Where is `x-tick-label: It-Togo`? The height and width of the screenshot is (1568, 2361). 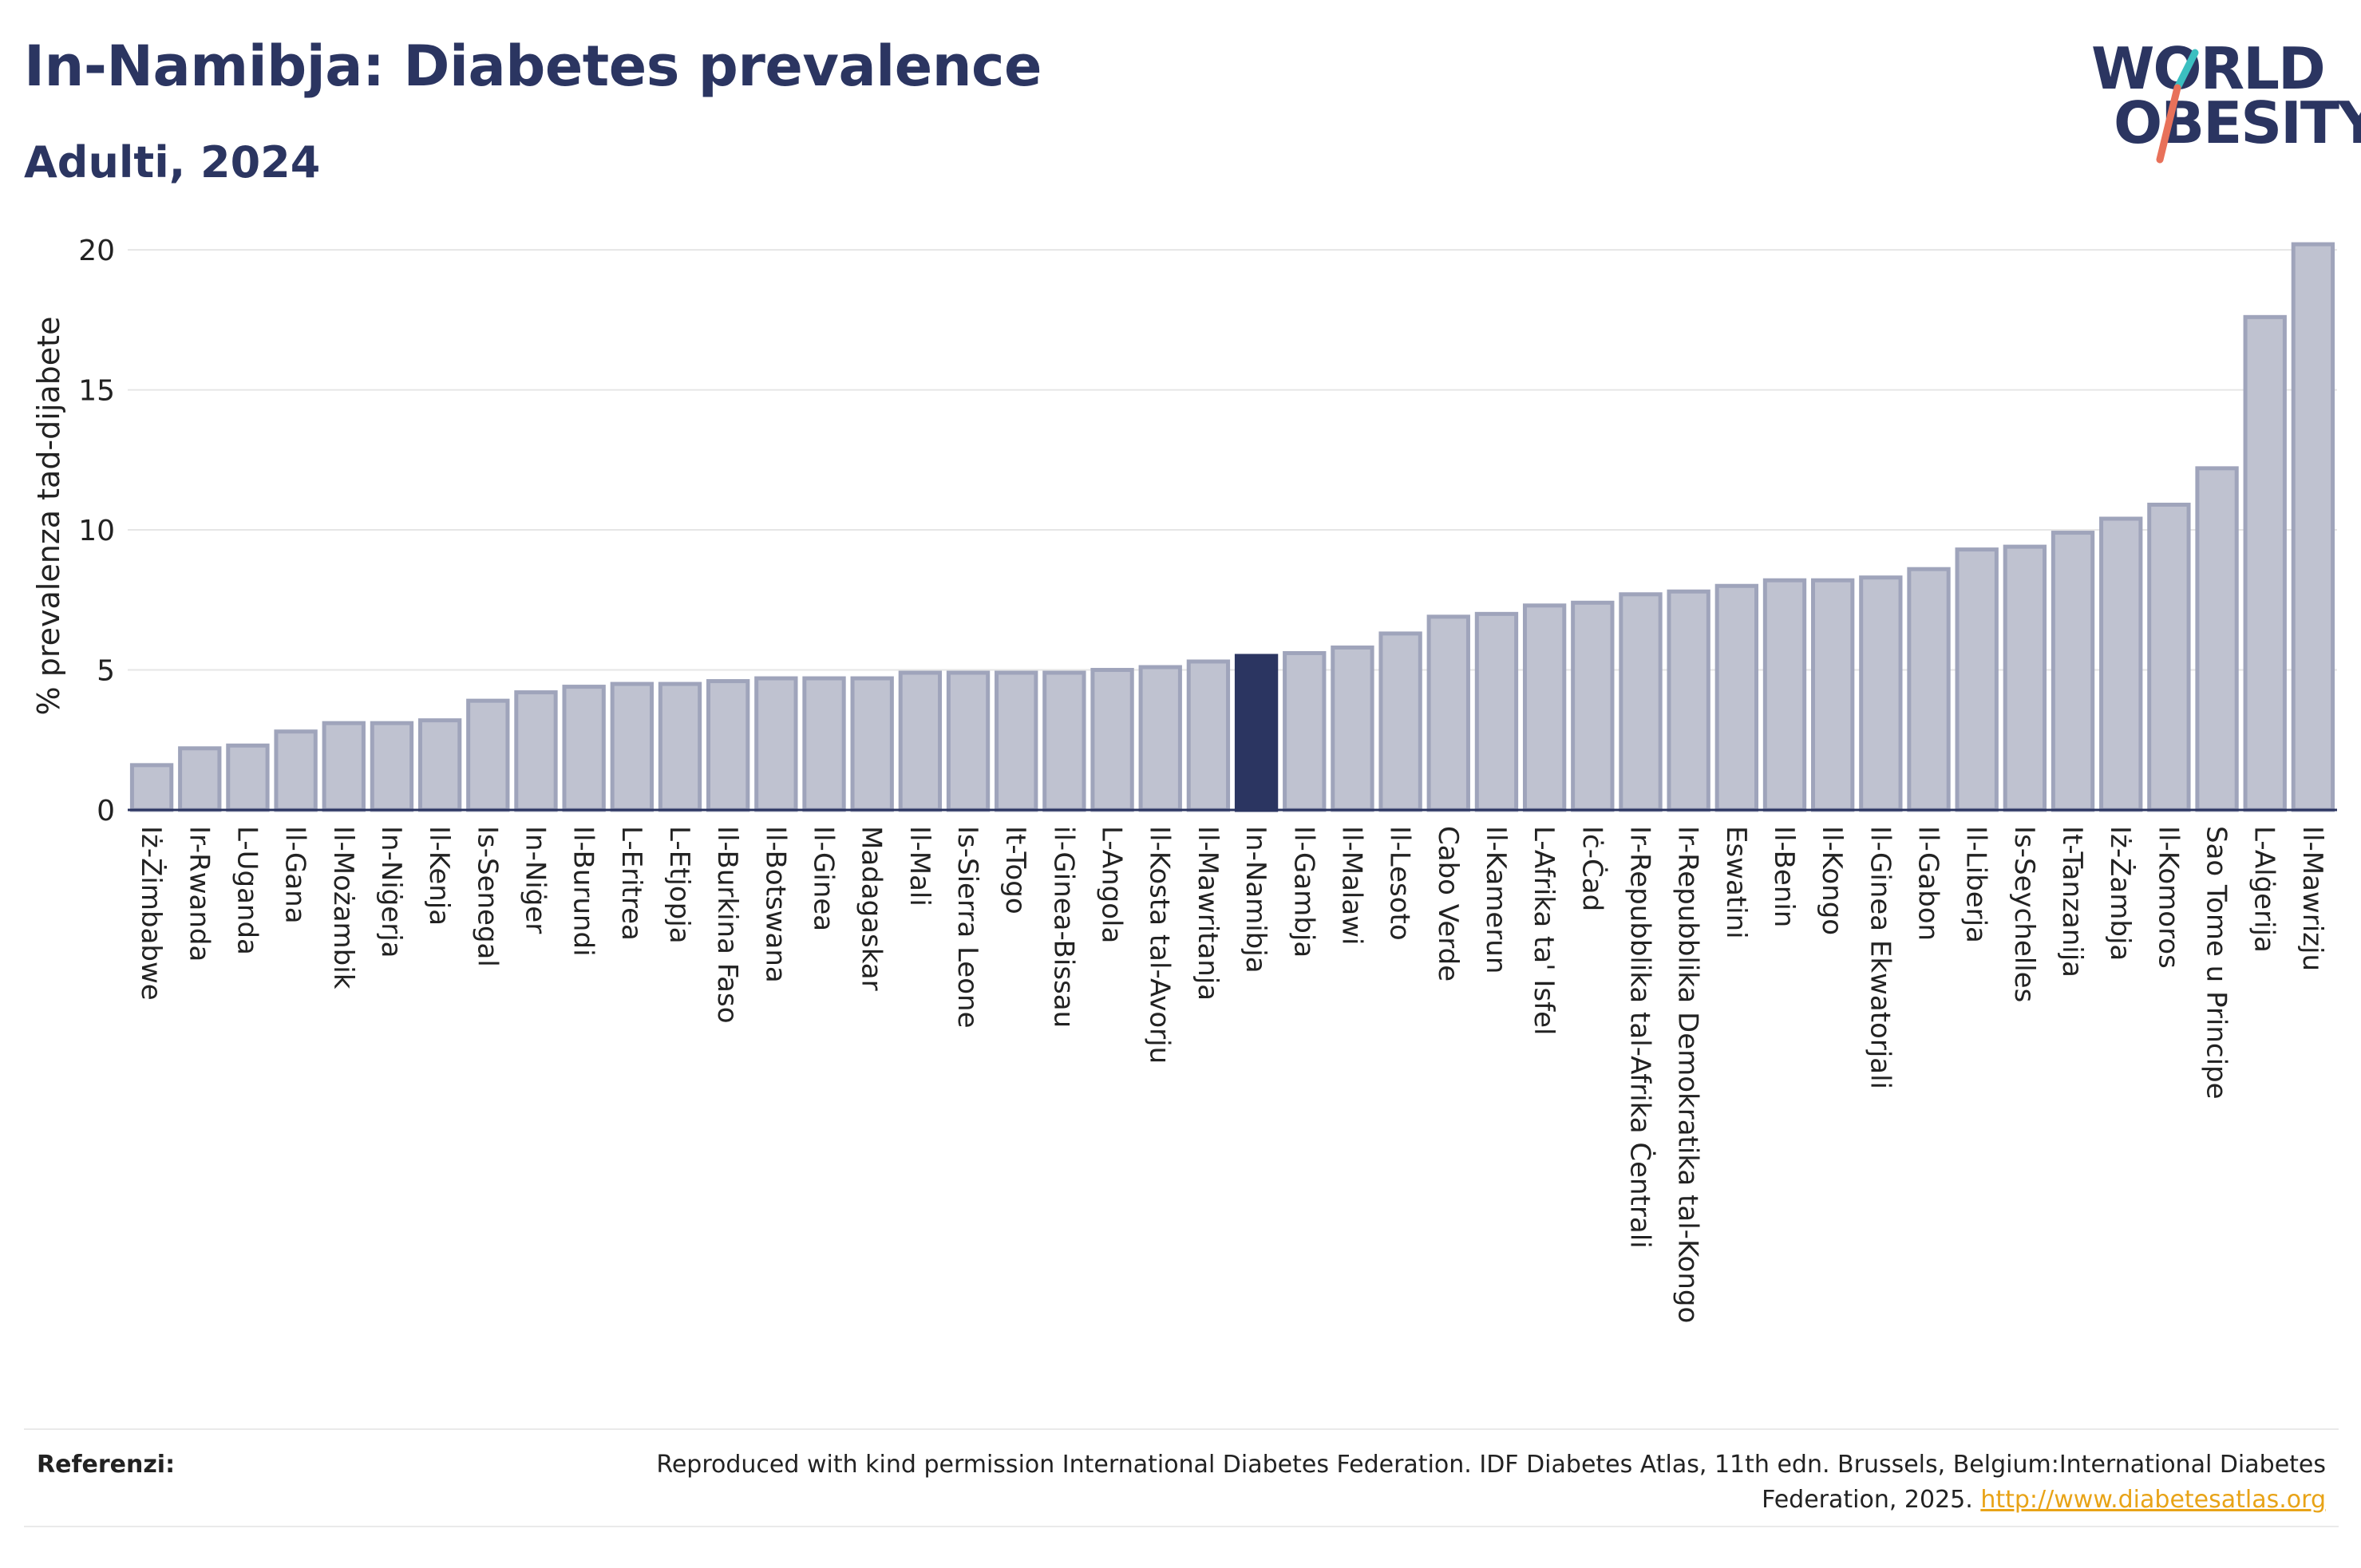 x-tick-label: It-Togo is located at coordinates (1015, 870).